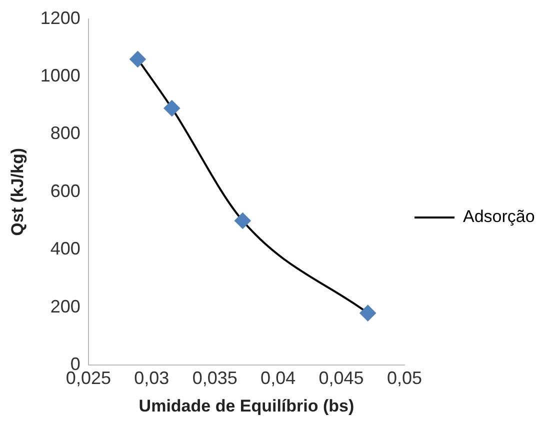  Describe the element at coordinates (60, 75) in the screenshot. I see `y-tick-label: 1000` at that location.